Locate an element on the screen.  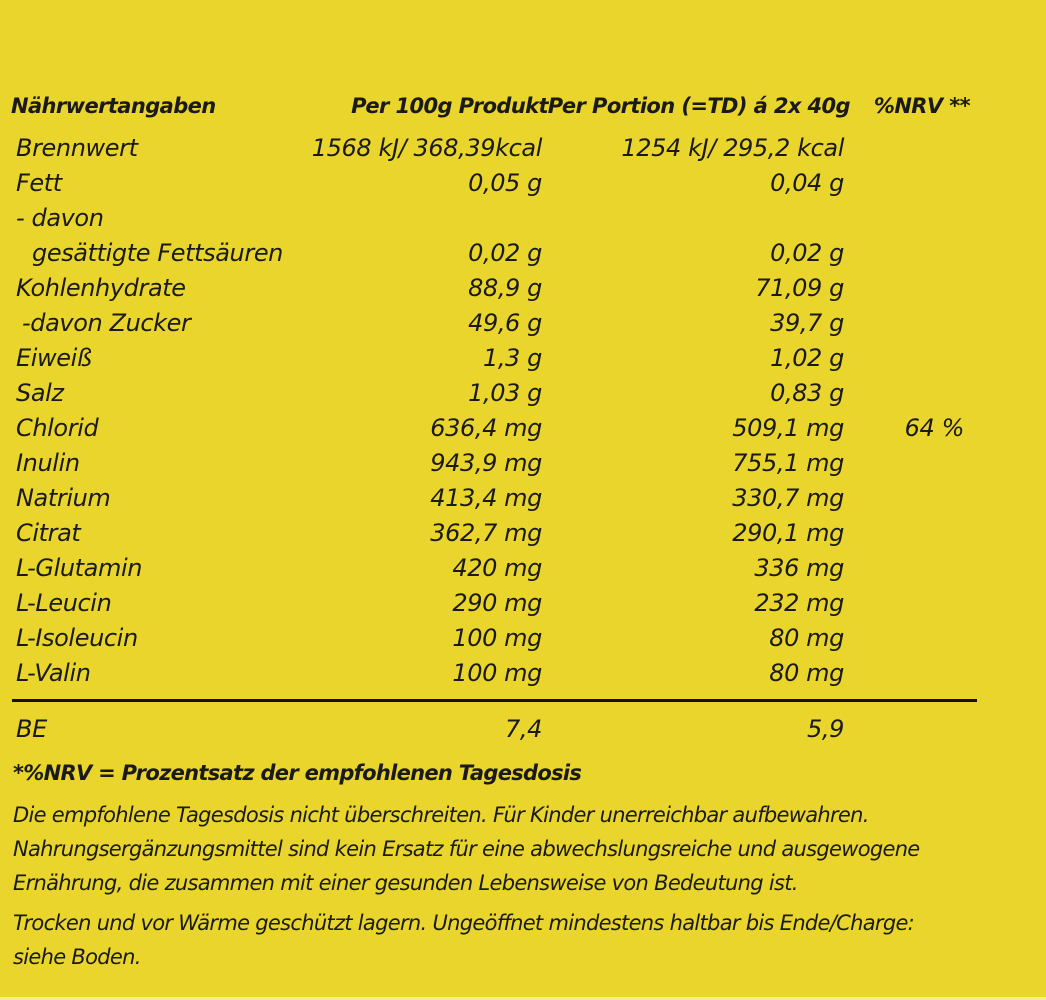
table-row: L-Glutamin 420 mg 336 mg is located at coordinates (523, 568).